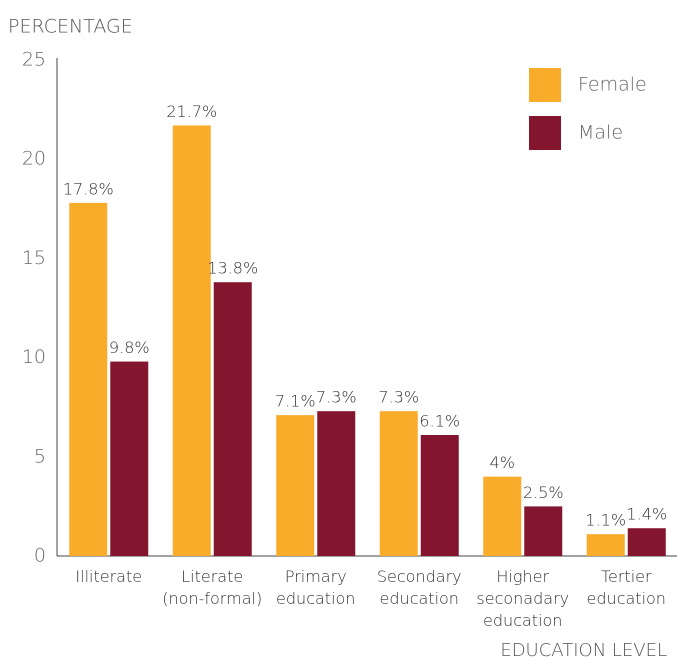 The height and width of the screenshot is (660, 687). I want to click on y-tick-label: 5, so click(40, 456).